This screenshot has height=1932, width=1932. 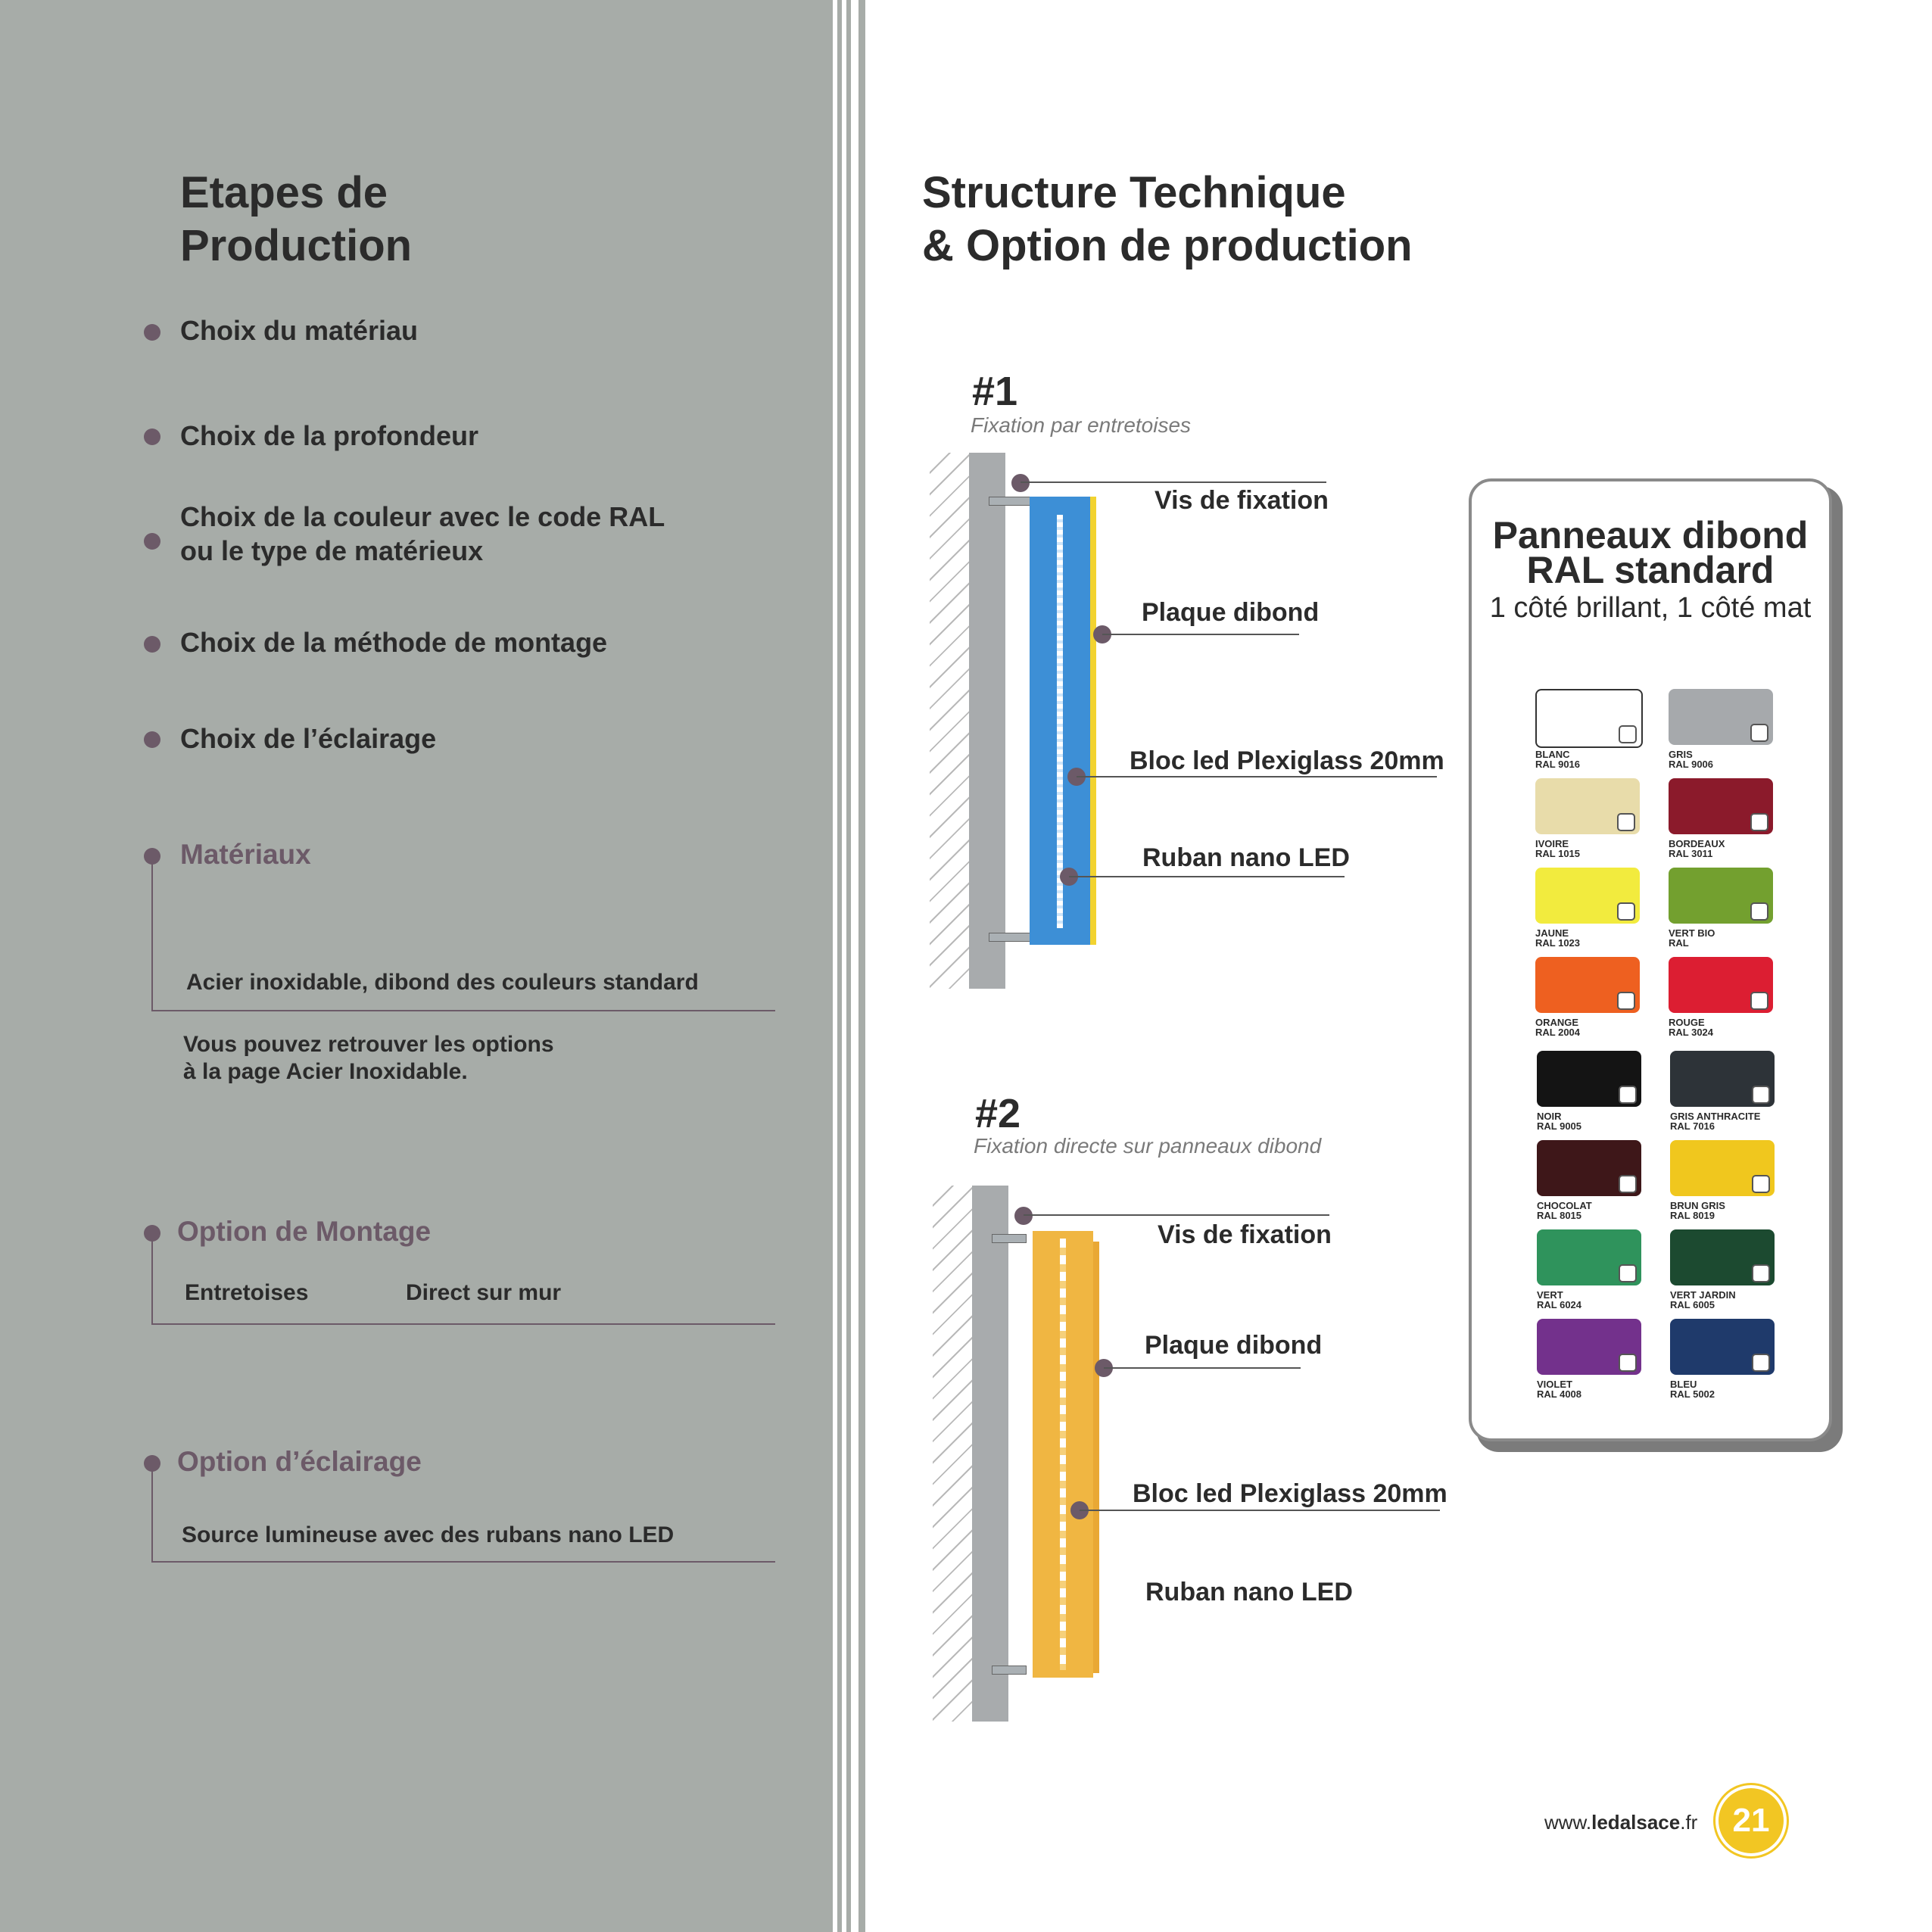 What do you see at coordinates (394, 642) in the screenshot?
I see `step-item: Choix de la méthode de montage` at bounding box center [394, 642].